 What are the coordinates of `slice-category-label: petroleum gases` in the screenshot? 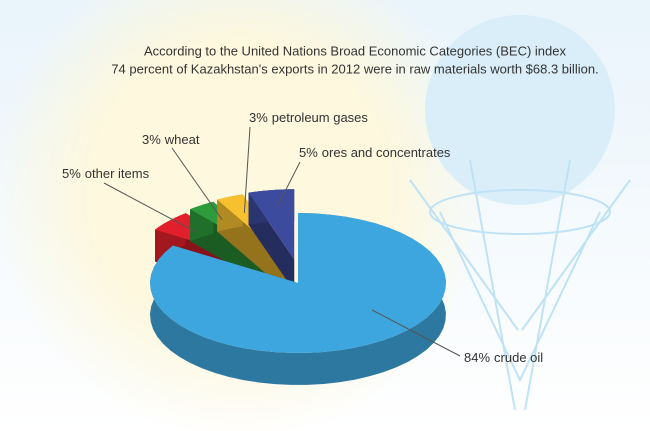 It's located at (320, 117).